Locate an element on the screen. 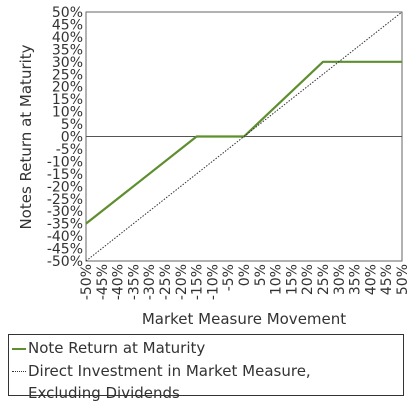 This screenshot has width=412, height=404. x-tick-label: -10% is located at coordinates (213, 282).